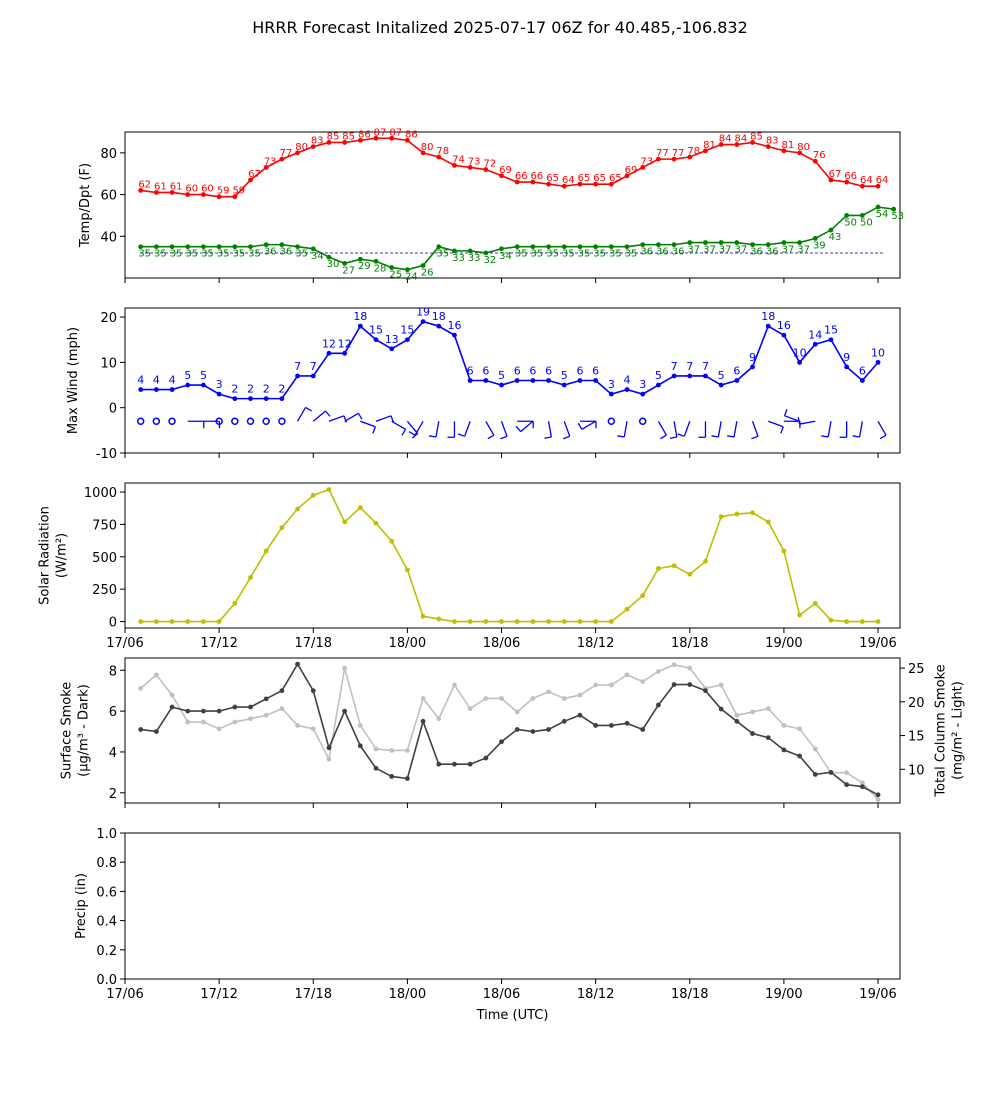 The width and height of the screenshot is (1000, 1100). I want to click on temperature-data-label: 72, so click(489, 164).